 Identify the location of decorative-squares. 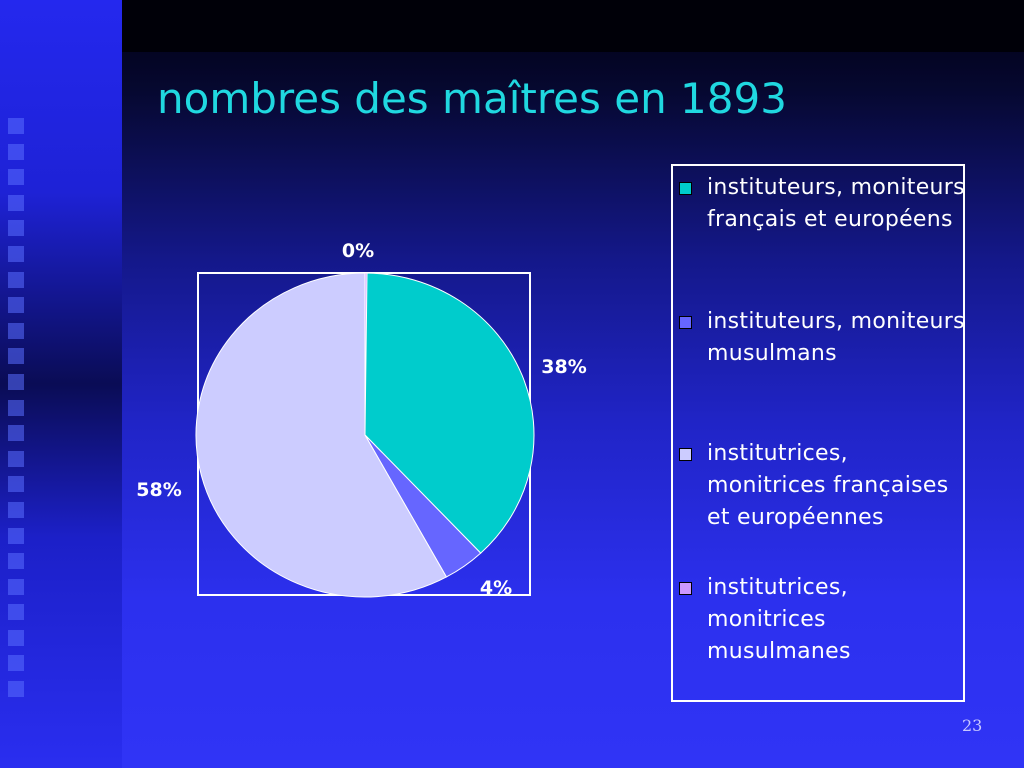
(18, 412).